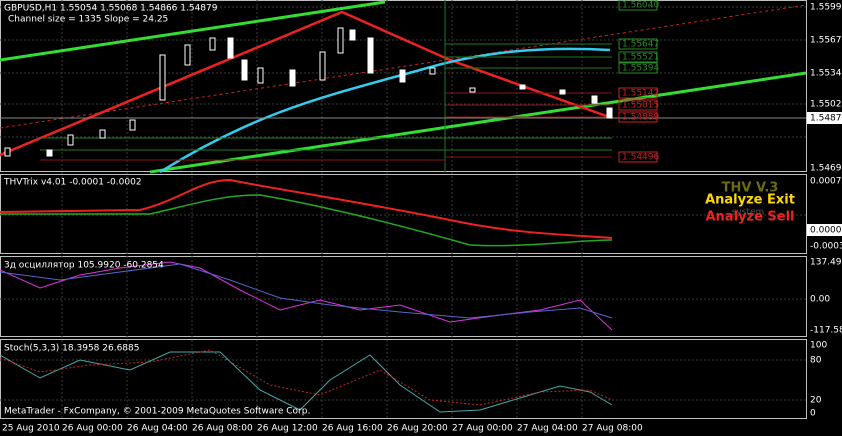 This screenshot has height=436, width=842. I want to click on analyze-sell: Analyze Sell, so click(749, 217).